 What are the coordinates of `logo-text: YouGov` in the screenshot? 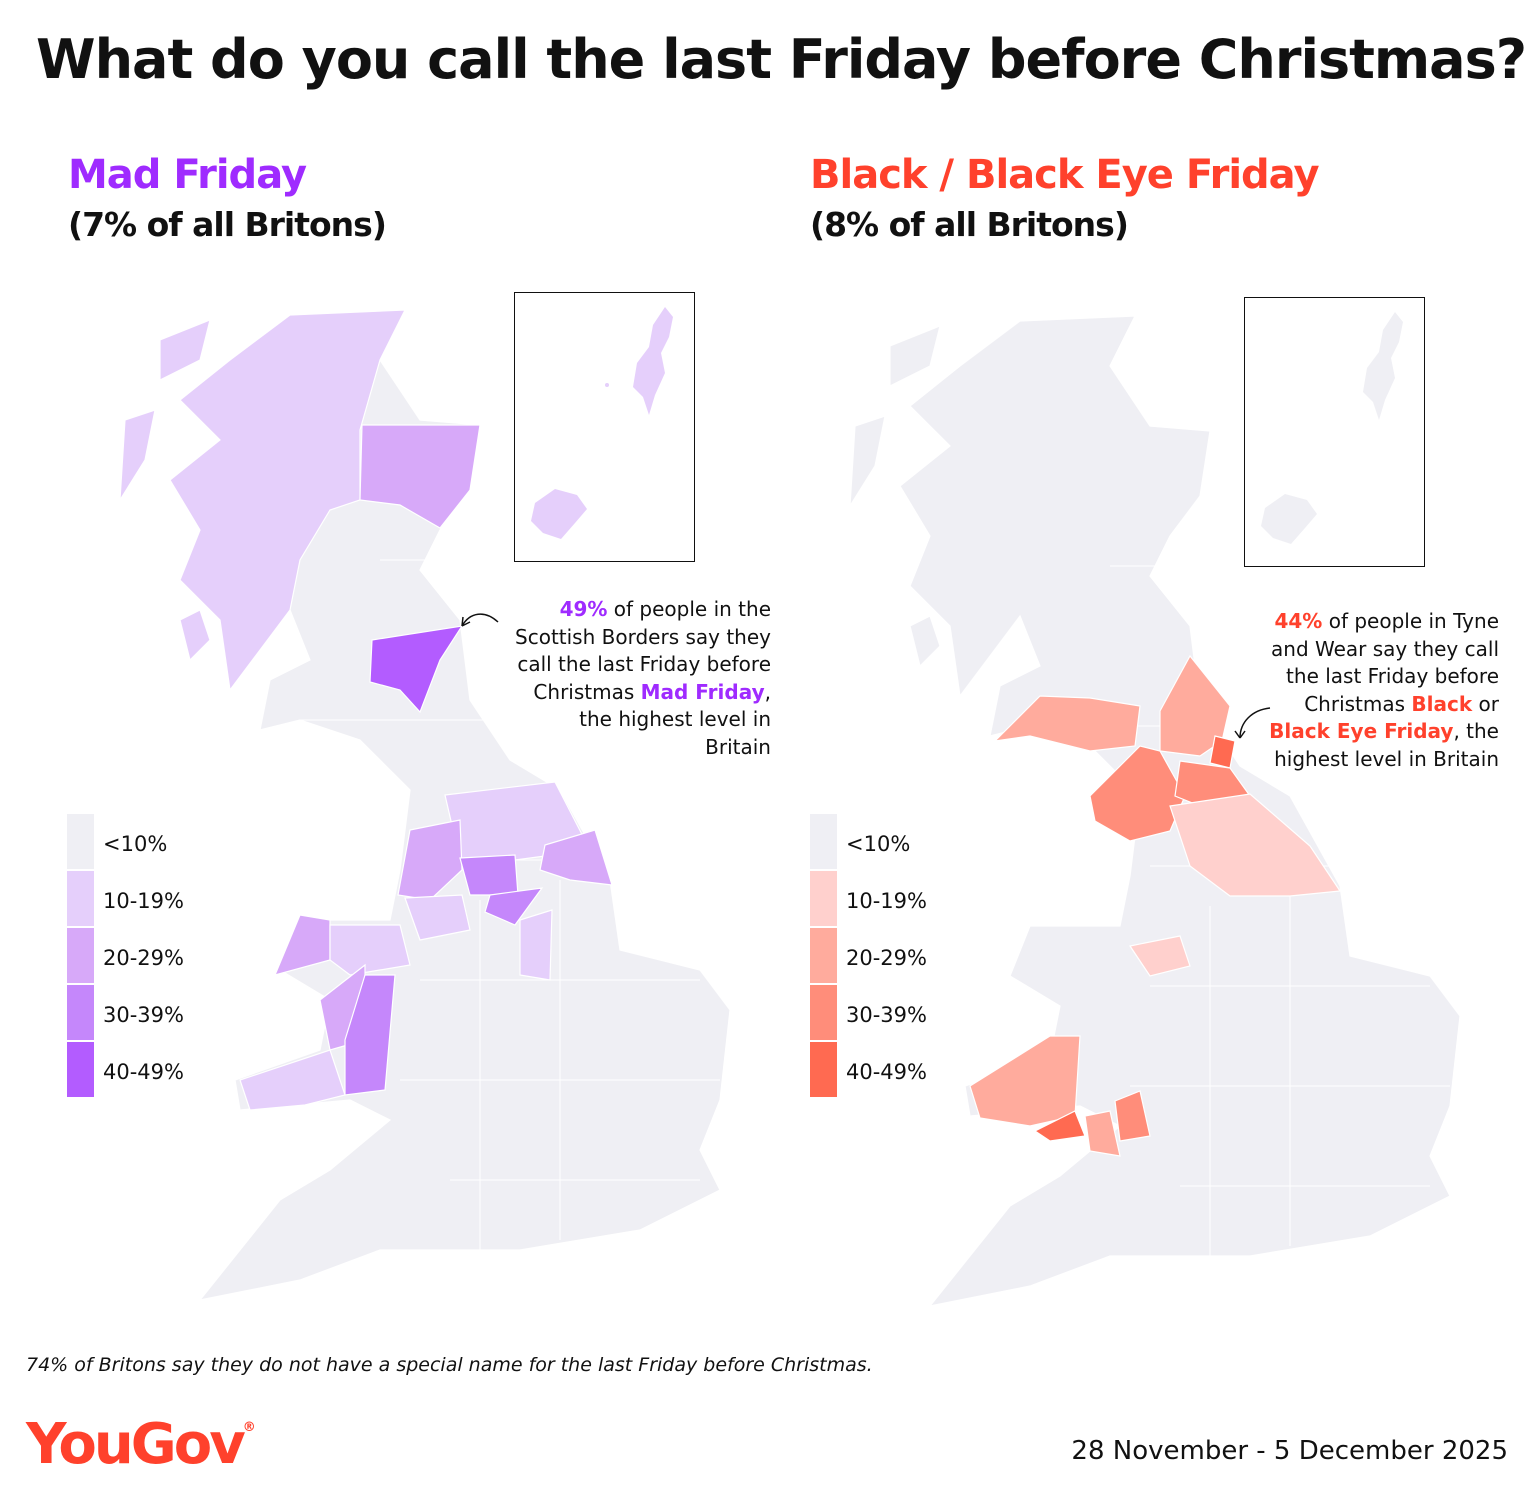 It's located at (136, 1444).